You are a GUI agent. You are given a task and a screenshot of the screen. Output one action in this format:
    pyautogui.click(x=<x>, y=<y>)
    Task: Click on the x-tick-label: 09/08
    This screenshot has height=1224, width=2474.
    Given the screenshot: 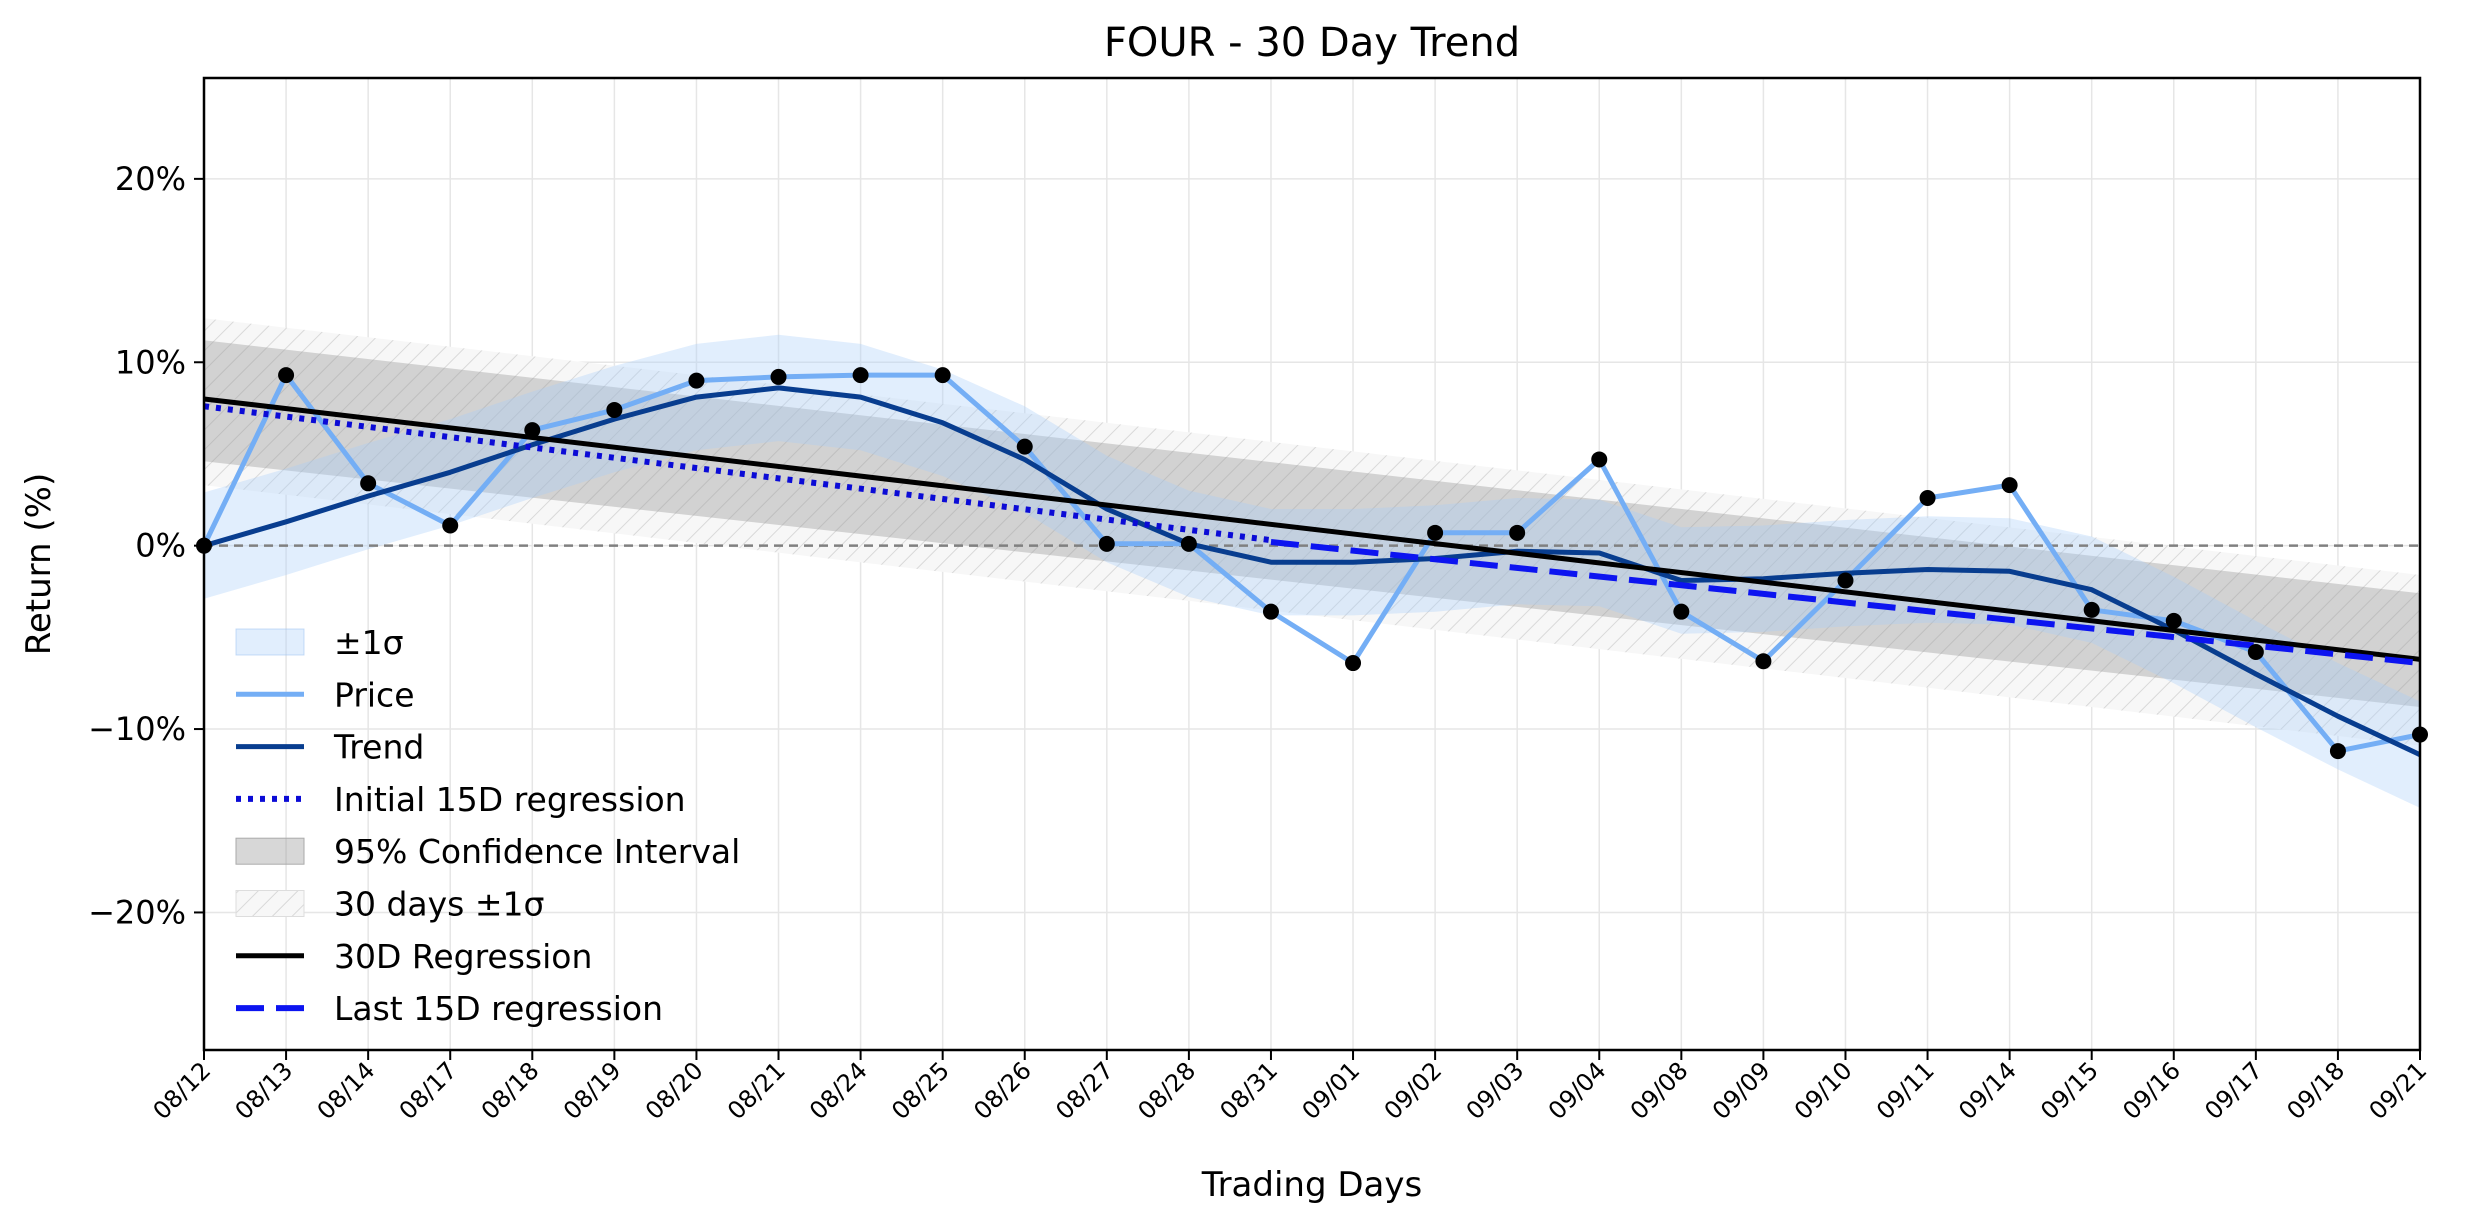 What is the action you would take?
    pyautogui.click(x=1659, y=1090)
    